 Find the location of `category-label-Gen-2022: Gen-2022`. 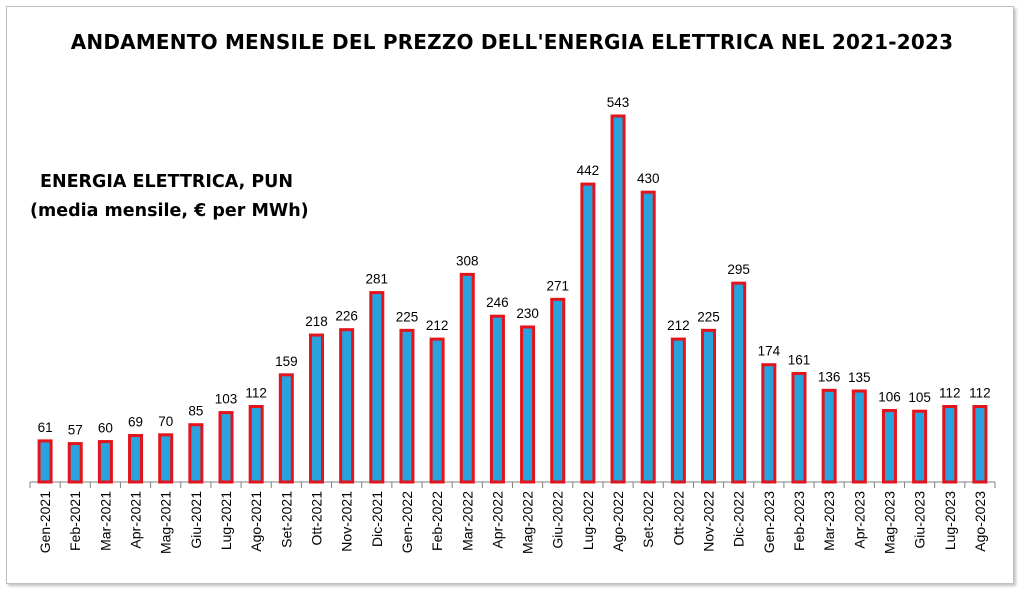

category-label-Gen-2022: Gen-2022 is located at coordinates (407, 522).